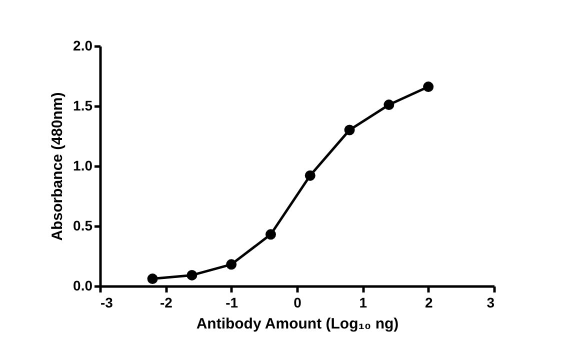 This screenshot has width=563, height=359. Describe the element at coordinates (298, 302) in the screenshot. I see `x-tick-label: 0` at that location.